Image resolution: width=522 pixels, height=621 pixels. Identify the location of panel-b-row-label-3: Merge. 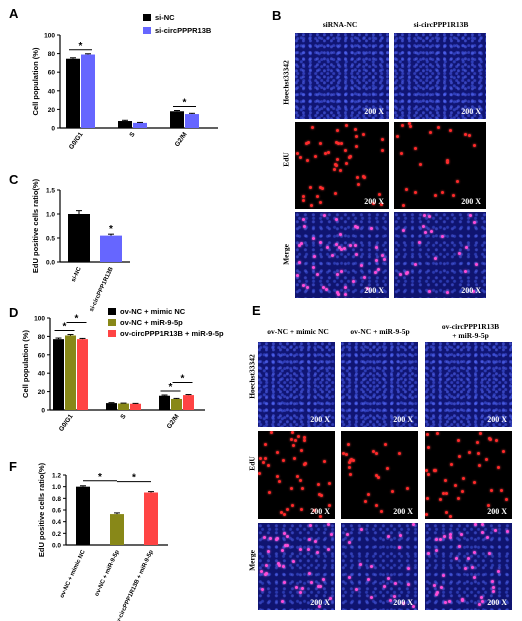
(286, 254).